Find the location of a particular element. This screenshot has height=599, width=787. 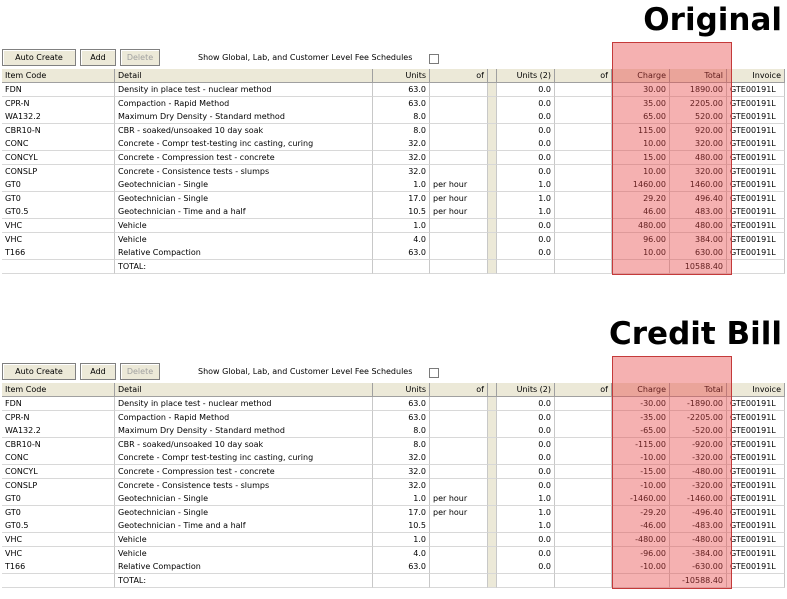

table-cell: Concrete - Compression test - concrete is located at coordinates (244, 158).